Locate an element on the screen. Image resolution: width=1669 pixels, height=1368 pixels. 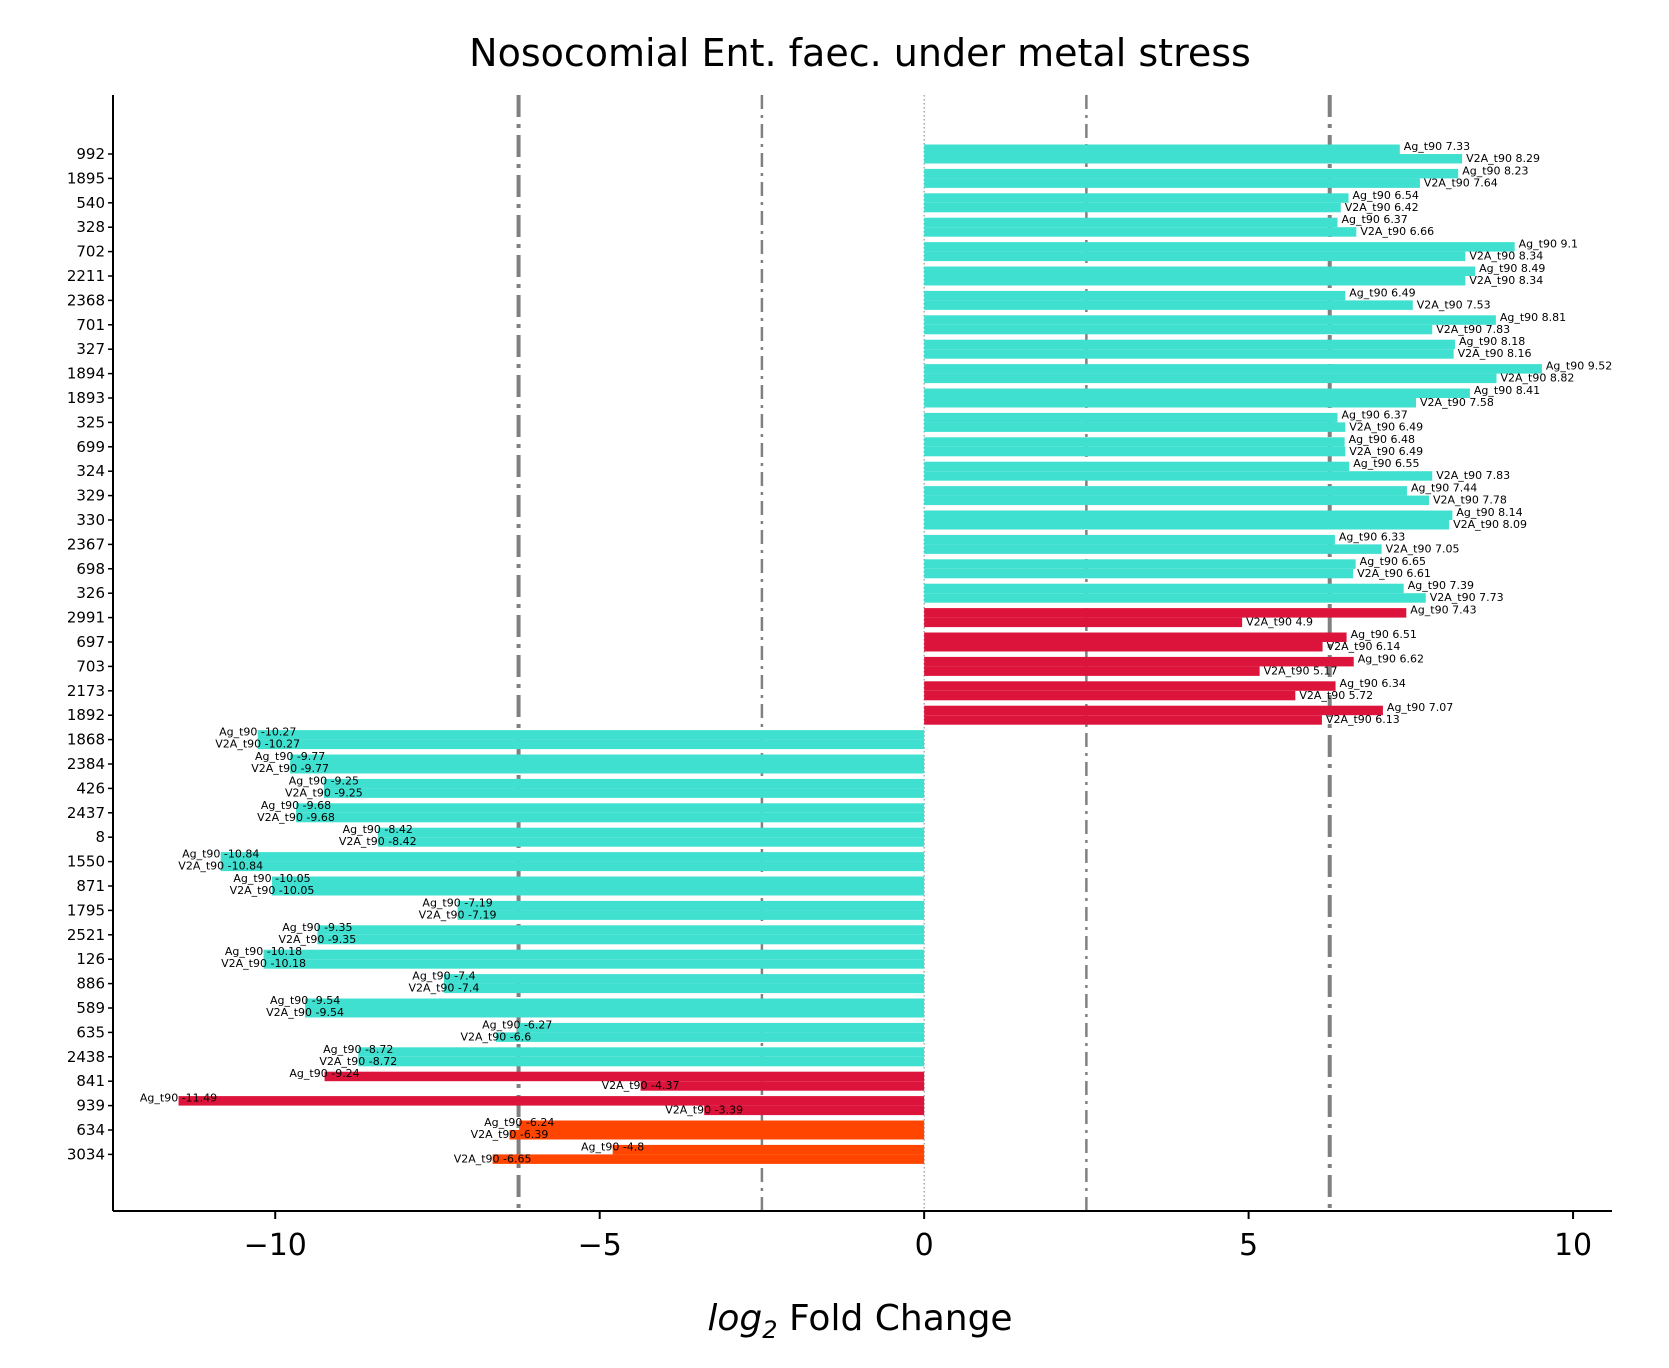
bar-label-ag-t90: Ag_t90 -9.68 is located at coordinates (296, 805).